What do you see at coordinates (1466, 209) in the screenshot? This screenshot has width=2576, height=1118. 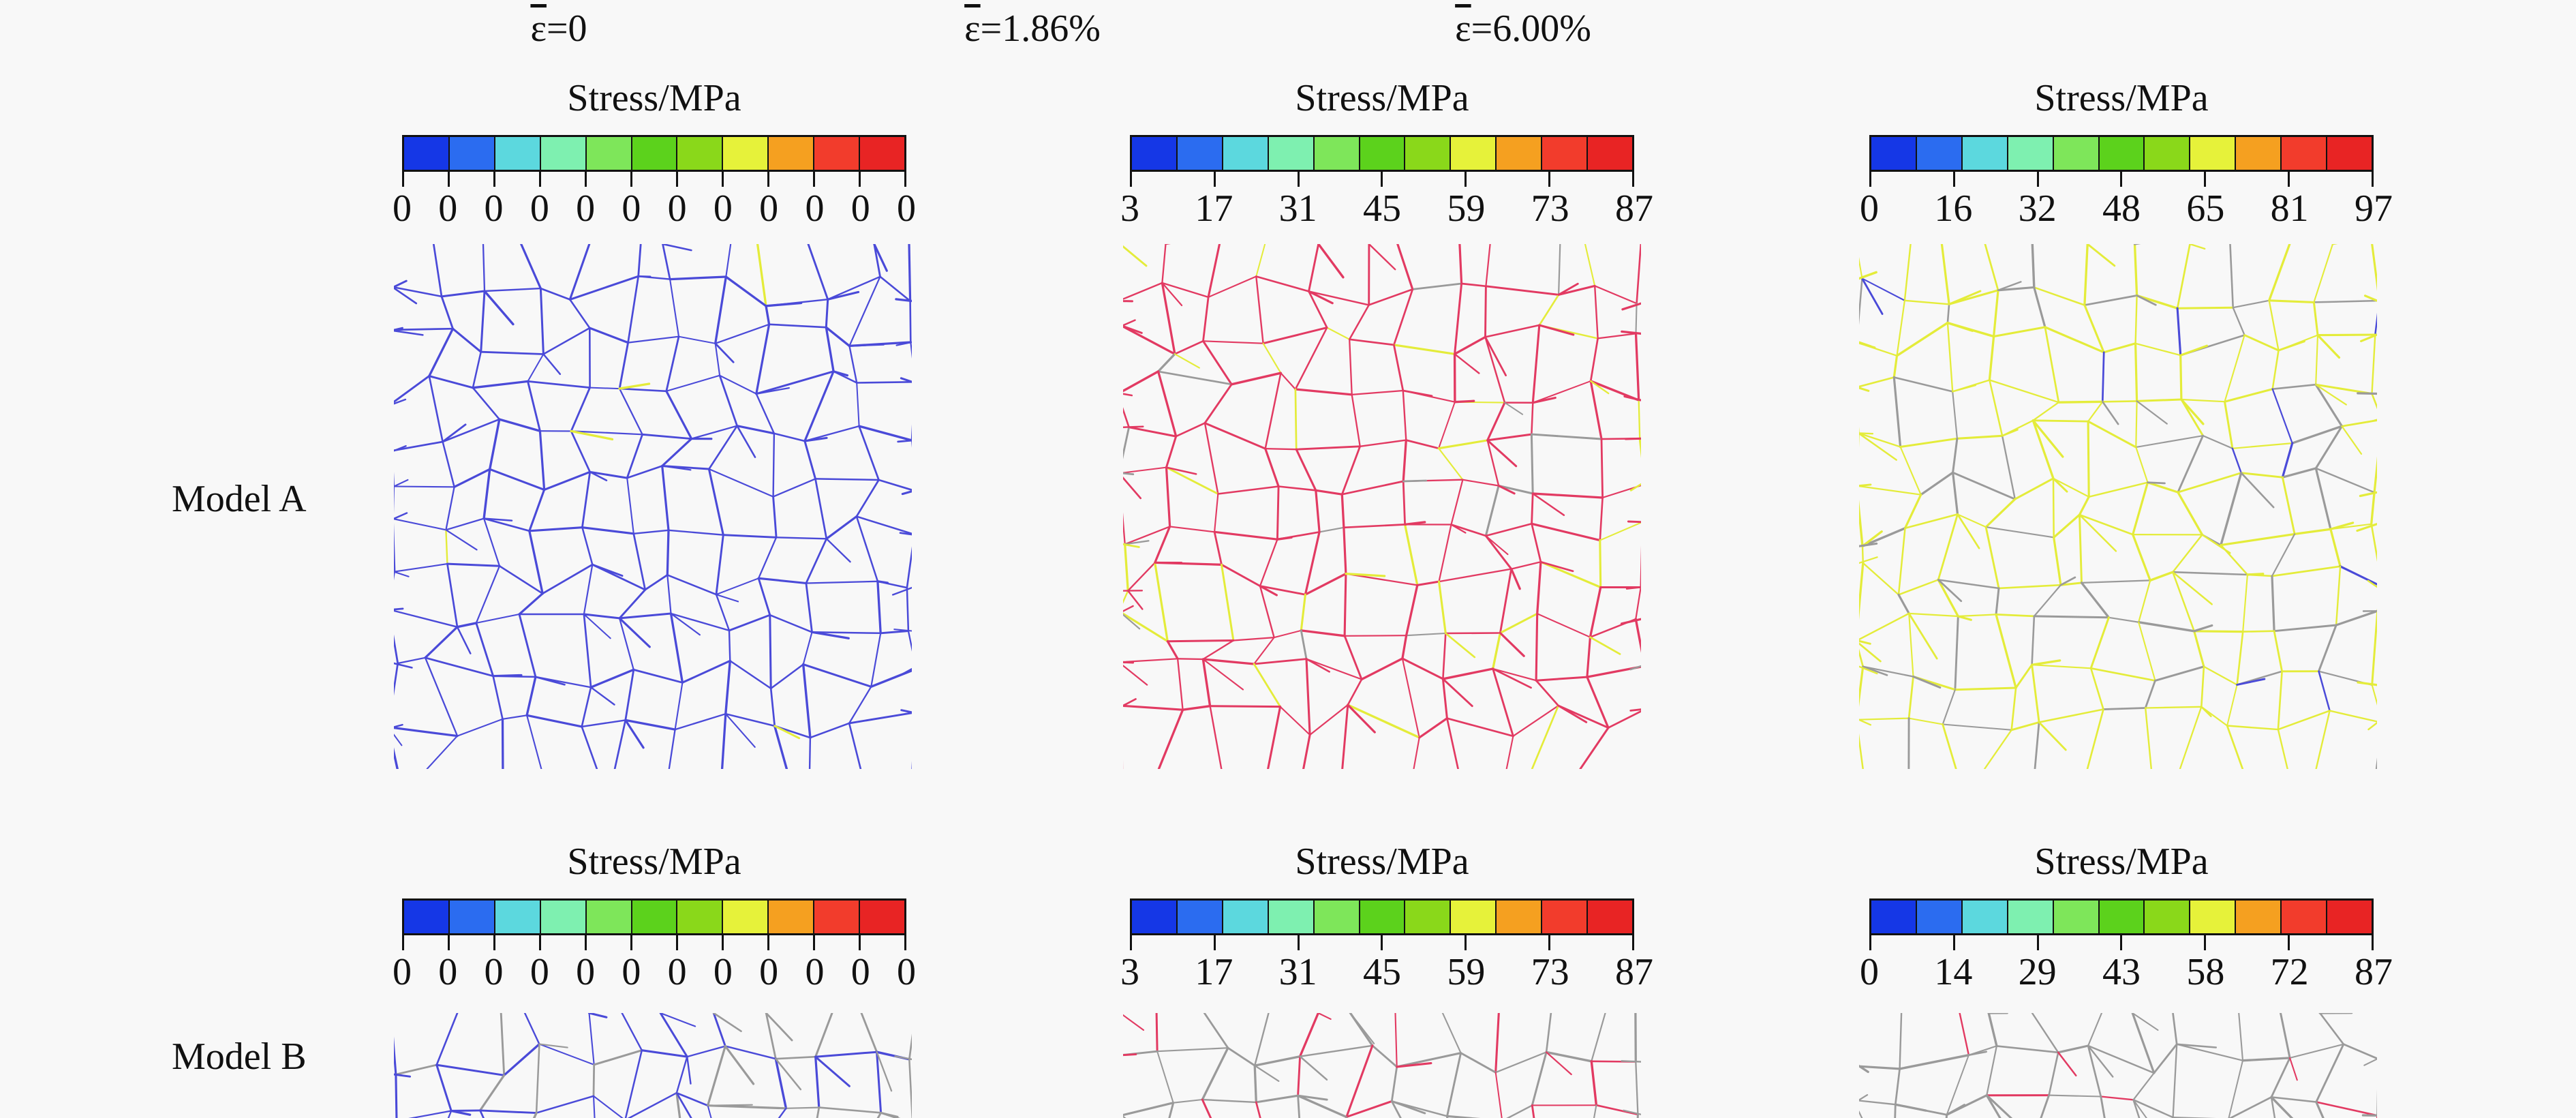 I see `colorbar-tick-label: 59` at bounding box center [1466, 209].